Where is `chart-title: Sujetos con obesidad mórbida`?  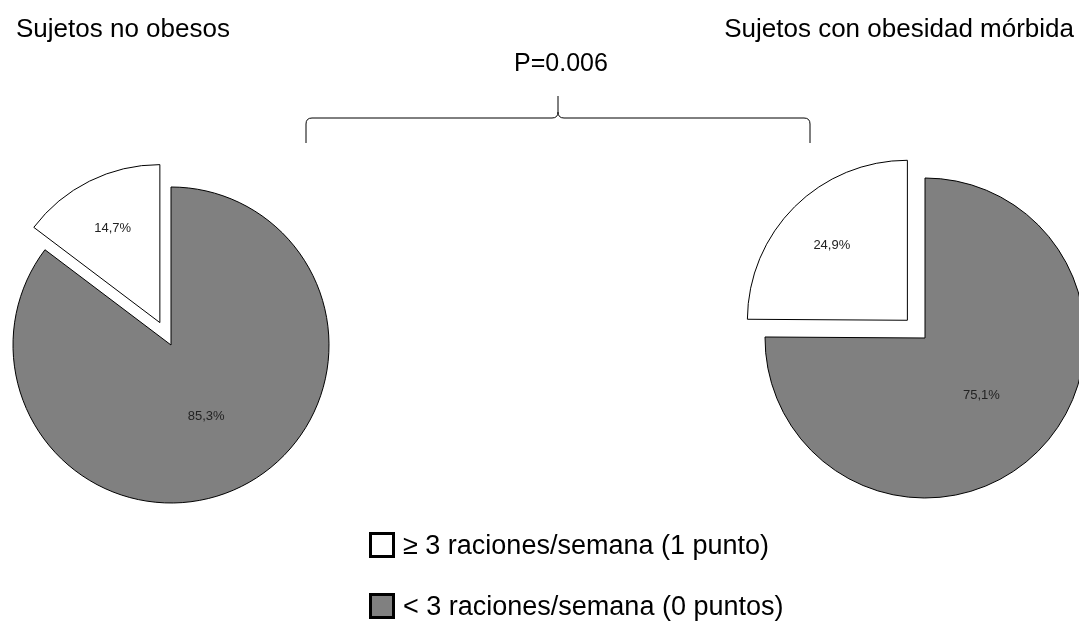
chart-title: Sujetos con obesidad mórbida is located at coordinates (899, 28).